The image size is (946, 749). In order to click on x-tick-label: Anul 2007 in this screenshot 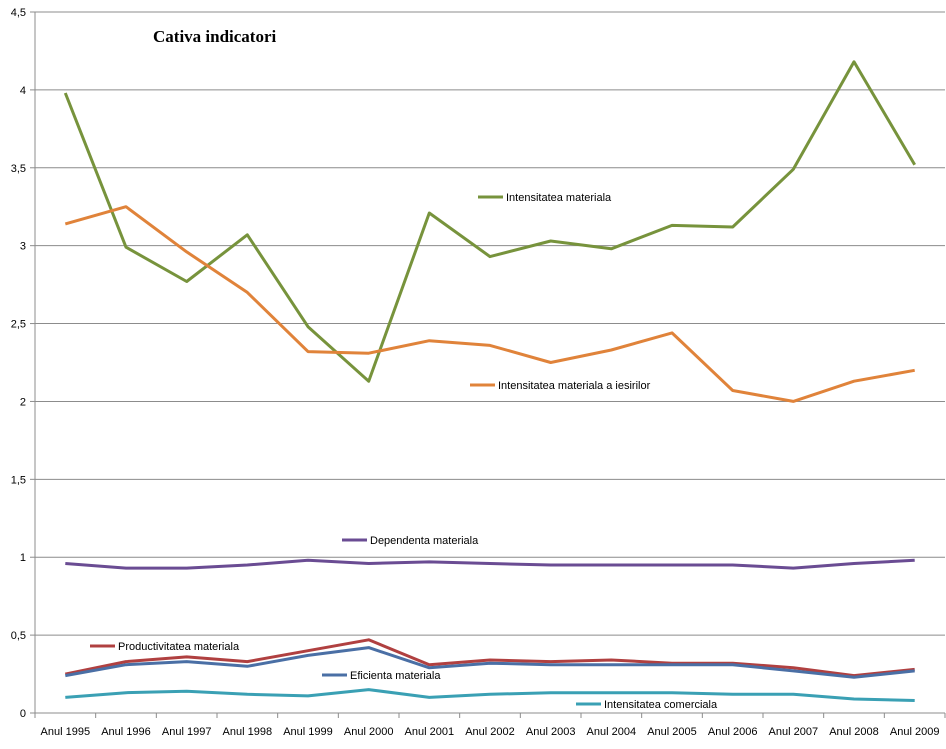, I will do `click(794, 732)`.